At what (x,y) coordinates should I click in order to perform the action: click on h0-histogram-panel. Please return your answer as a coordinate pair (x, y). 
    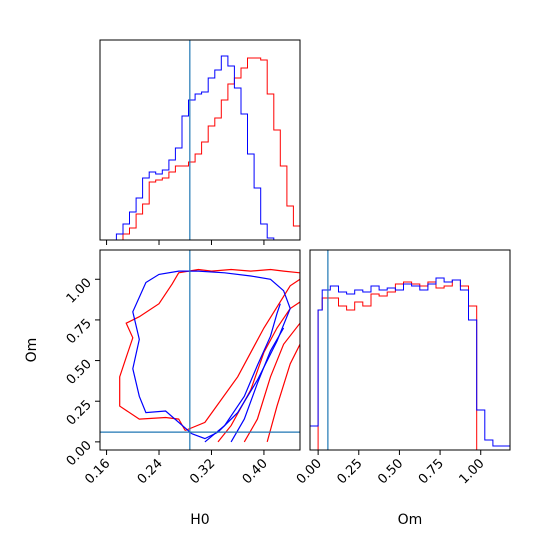
    Looking at the image, I should click on (200, 142).